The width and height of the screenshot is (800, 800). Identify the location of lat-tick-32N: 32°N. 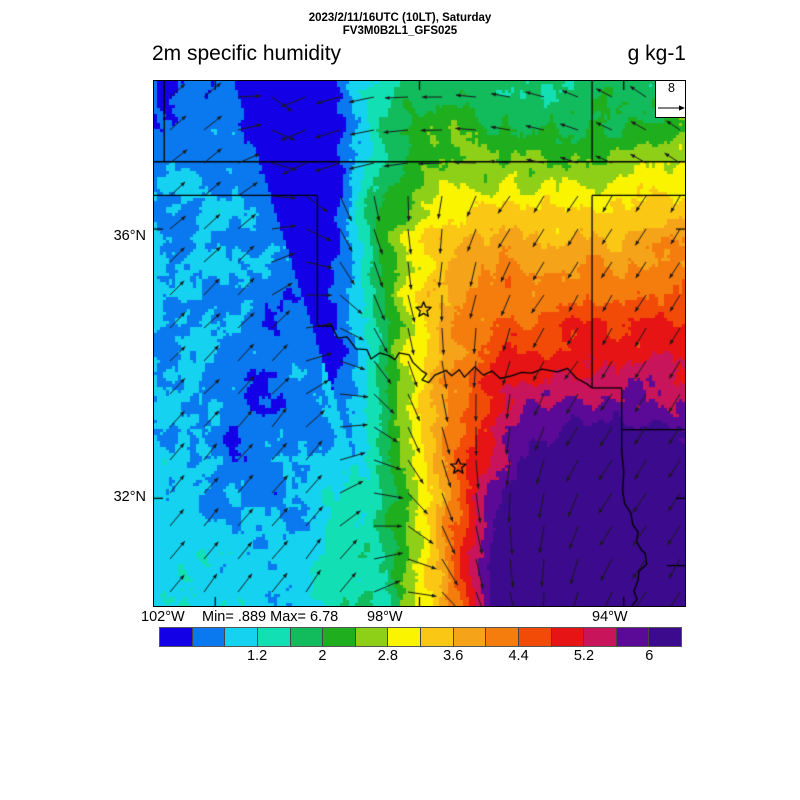
(129, 497).